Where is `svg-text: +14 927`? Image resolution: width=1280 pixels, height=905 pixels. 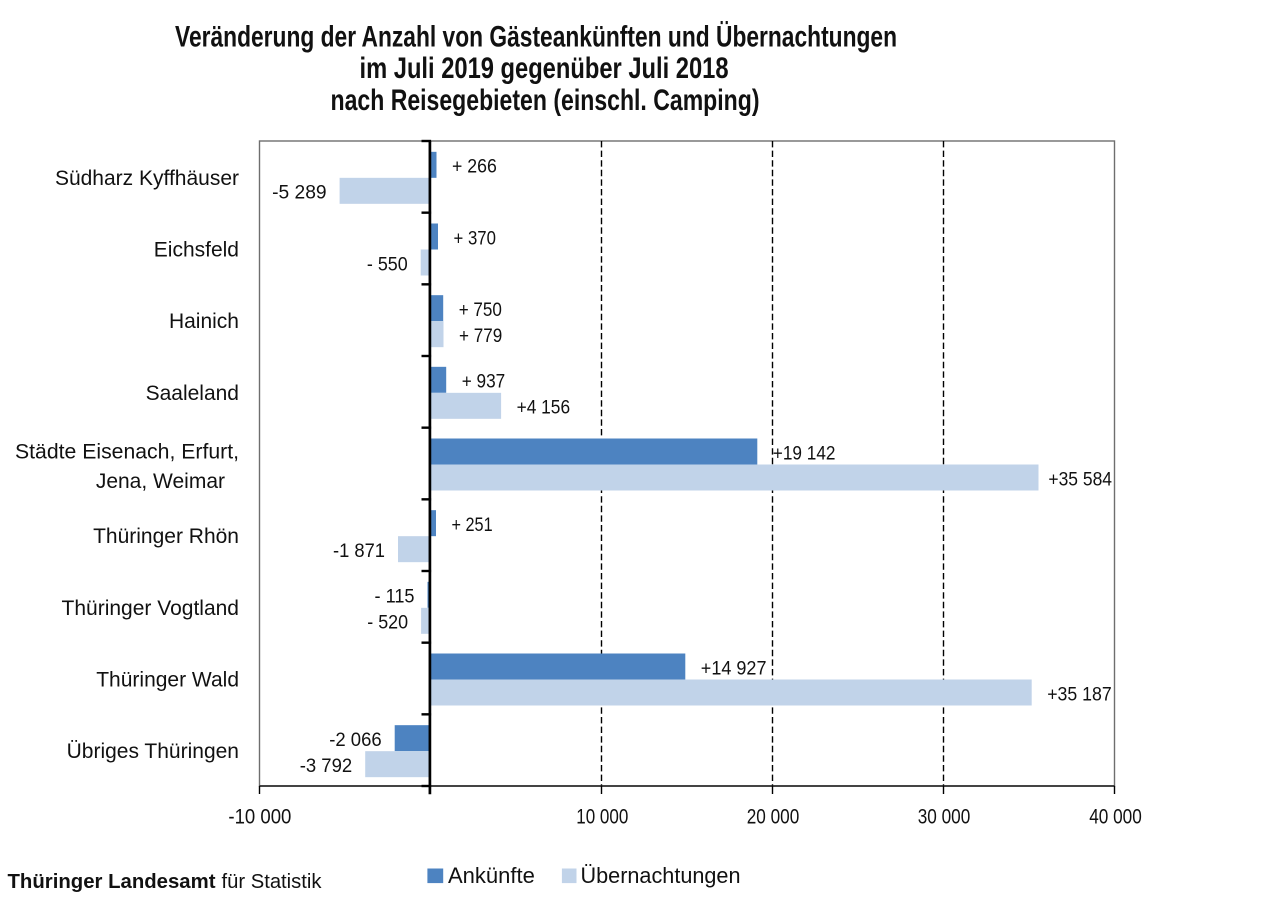 svg-text: +14 927 is located at coordinates (734, 668).